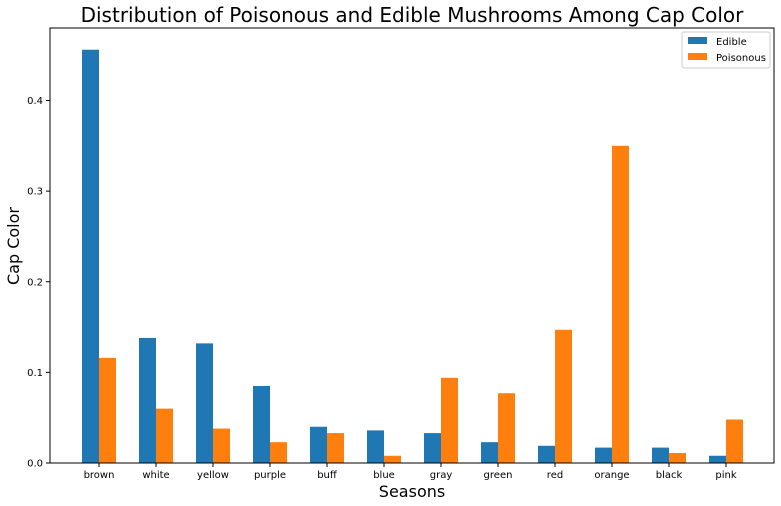 This screenshot has height=506, width=781. Describe the element at coordinates (611, 475) in the screenshot. I see `x-tick-label-orange: orange` at that location.